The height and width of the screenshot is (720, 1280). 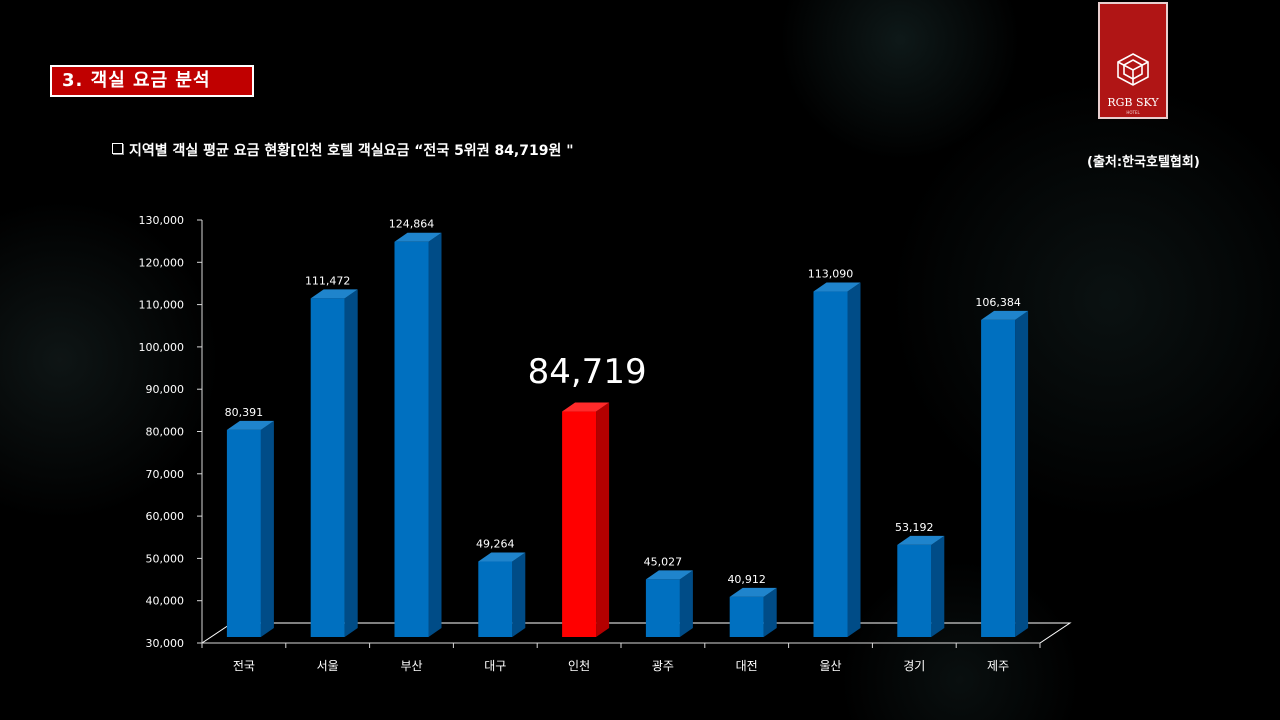 What do you see at coordinates (162, 220) in the screenshot?
I see `y-tick-label: 130,000` at bounding box center [162, 220].